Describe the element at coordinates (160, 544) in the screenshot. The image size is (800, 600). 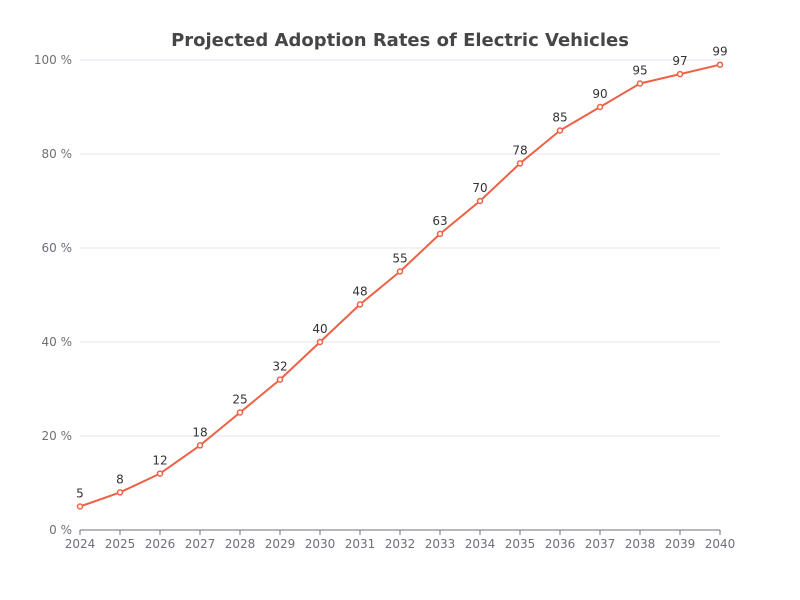
I see `x-tick-label: 2026` at that location.